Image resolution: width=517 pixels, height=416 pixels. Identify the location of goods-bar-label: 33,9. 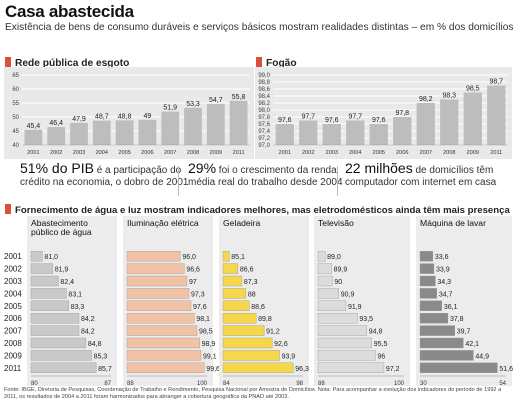
(443, 270).